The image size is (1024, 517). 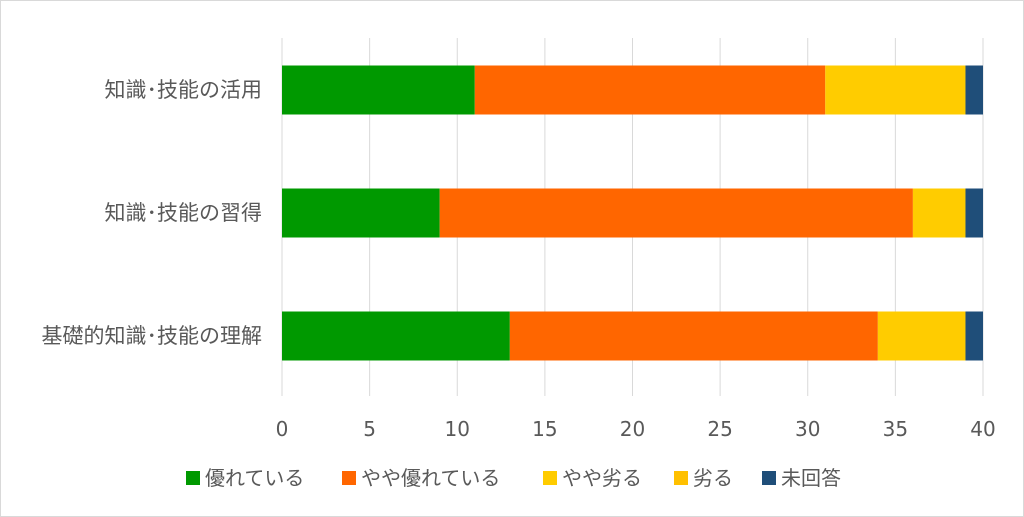 What do you see at coordinates (895, 429) in the screenshot?
I see `x-tick-label: 35` at bounding box center [895, 429].